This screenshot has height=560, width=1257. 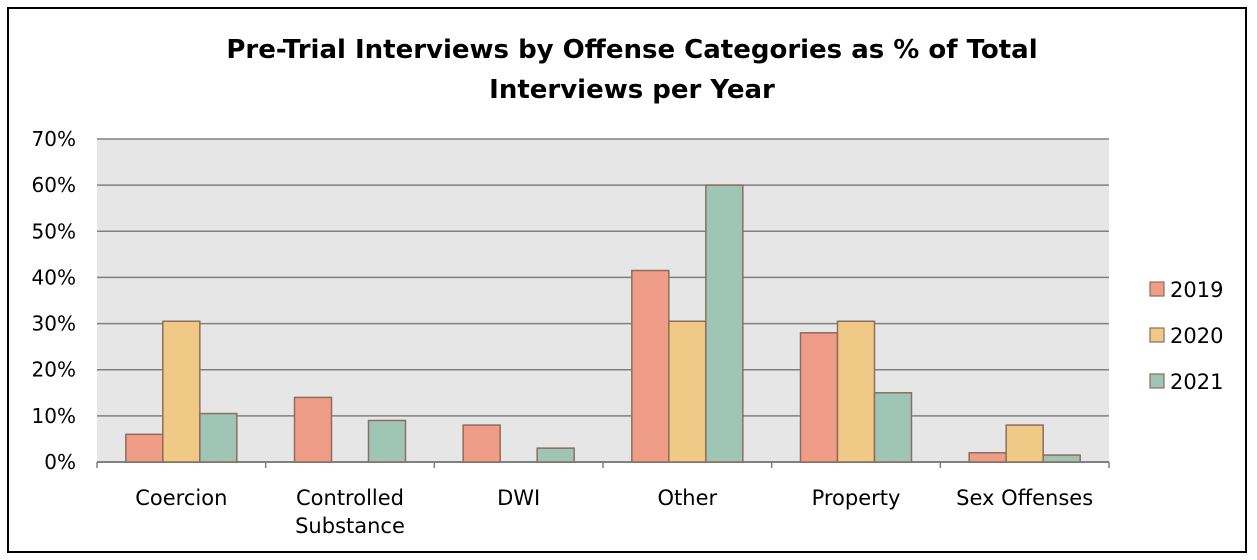 I want to click on y-tick-label: 0%, so click(x=60, y=462).